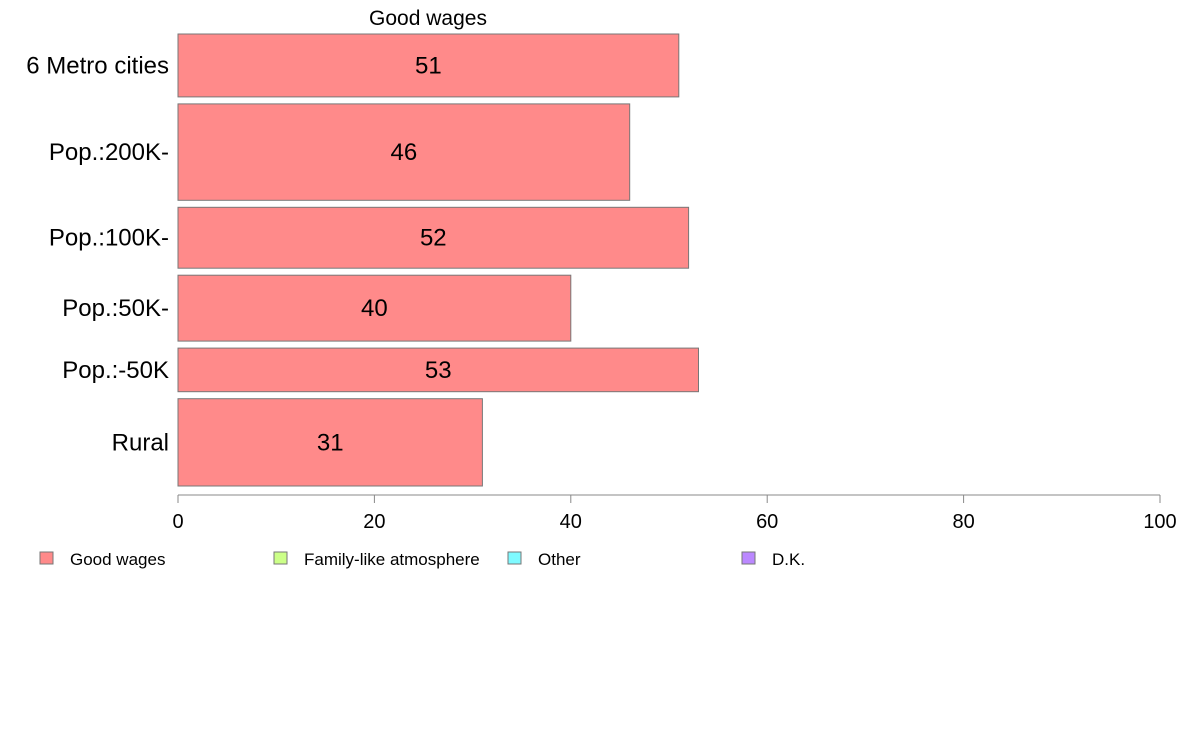  What do you see at coordinates (674, 513) in the screenshot?
I see `x-axis: 0 20 40 60 80 100` at bounding box center [674, 513].